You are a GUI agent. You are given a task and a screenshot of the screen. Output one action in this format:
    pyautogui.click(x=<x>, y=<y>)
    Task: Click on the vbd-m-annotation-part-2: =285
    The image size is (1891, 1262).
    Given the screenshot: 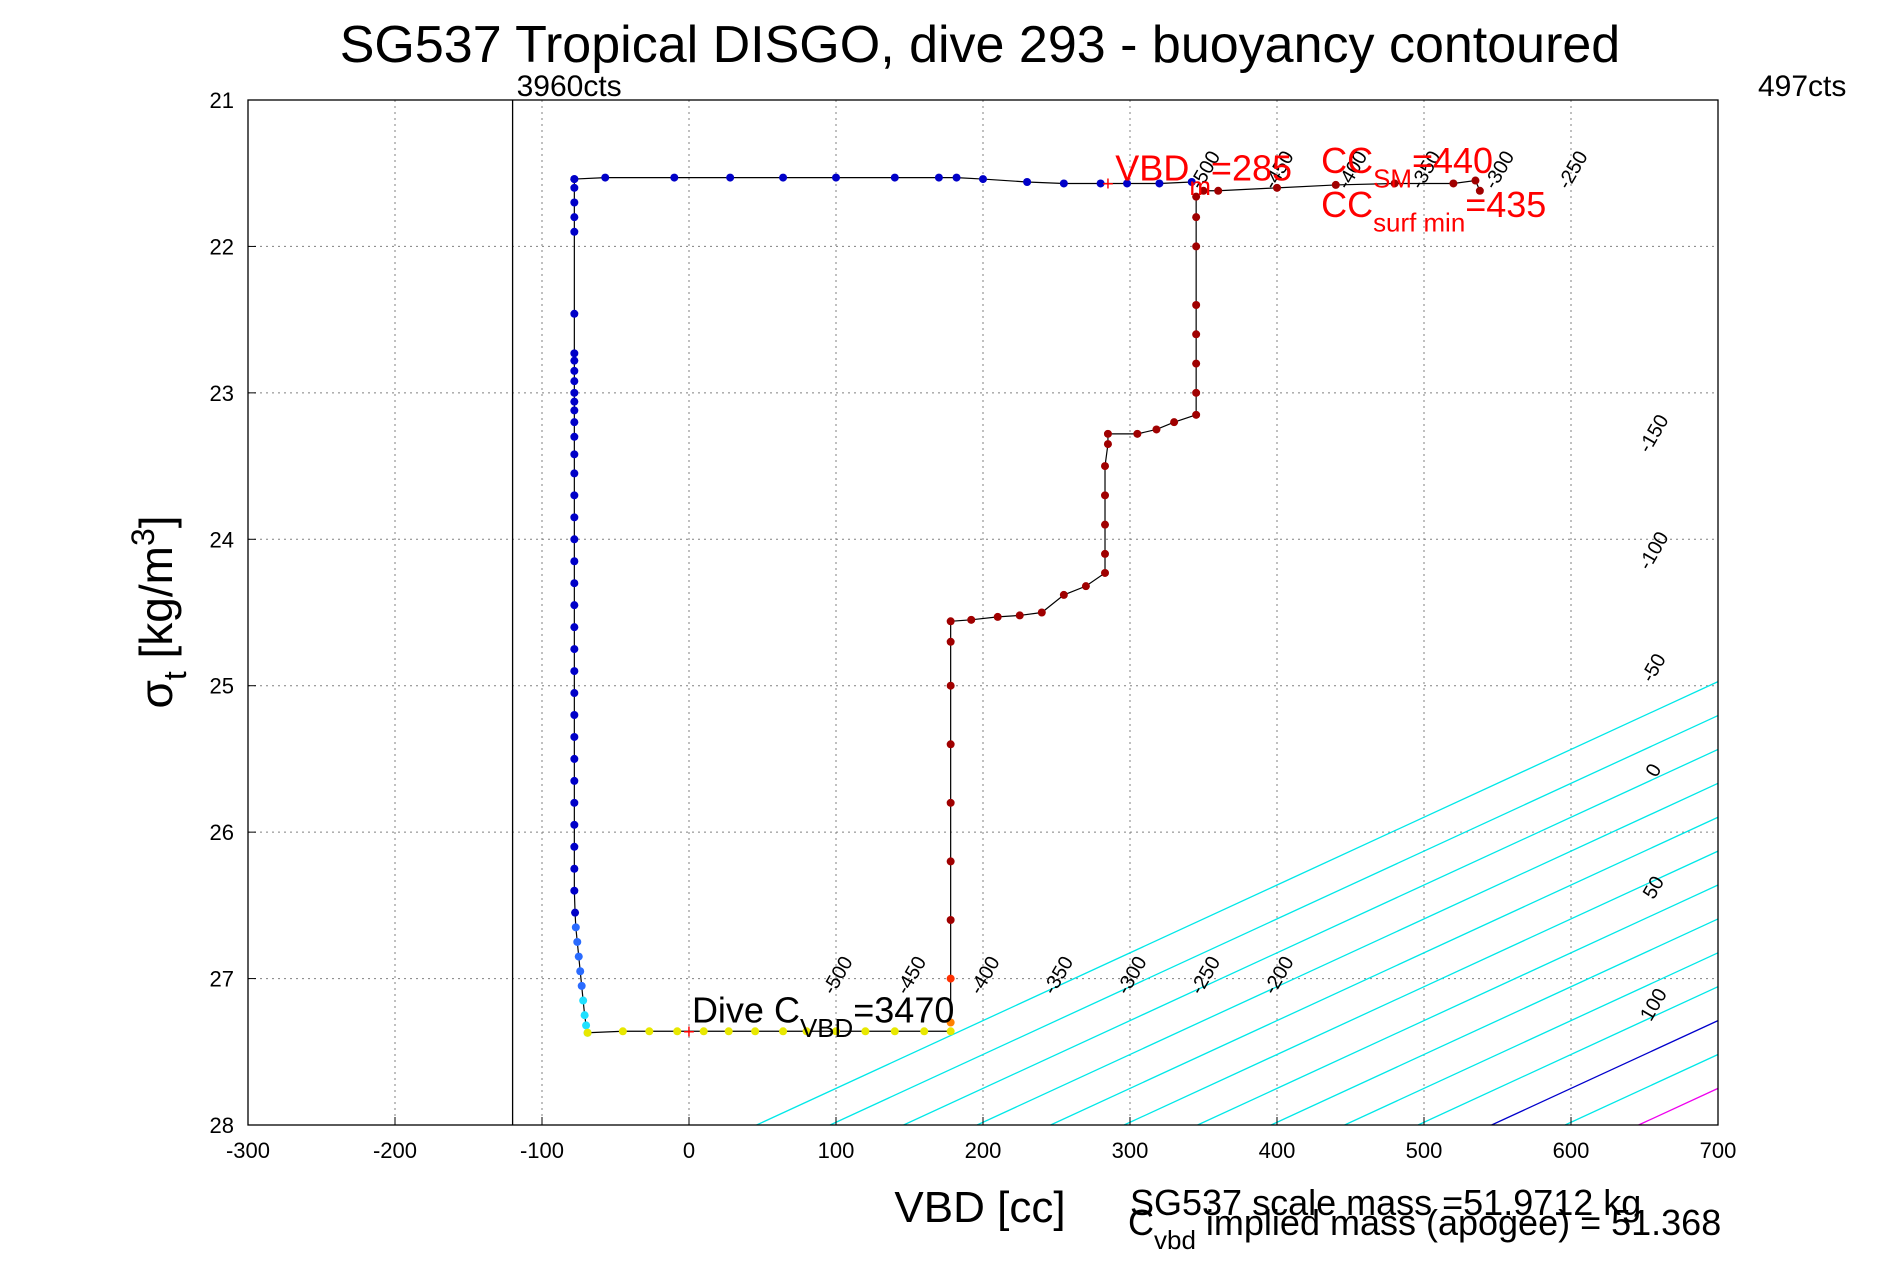 What is the action you would take?
    pyautogui.click(x=1251, y=168)
    